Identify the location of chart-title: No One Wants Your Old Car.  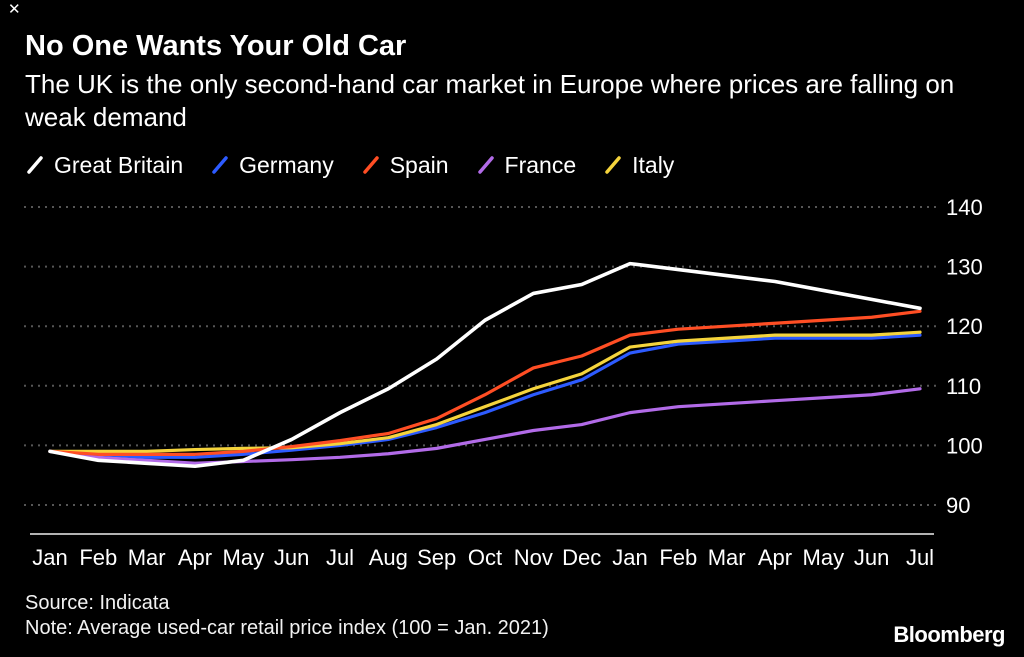
(216, 46).